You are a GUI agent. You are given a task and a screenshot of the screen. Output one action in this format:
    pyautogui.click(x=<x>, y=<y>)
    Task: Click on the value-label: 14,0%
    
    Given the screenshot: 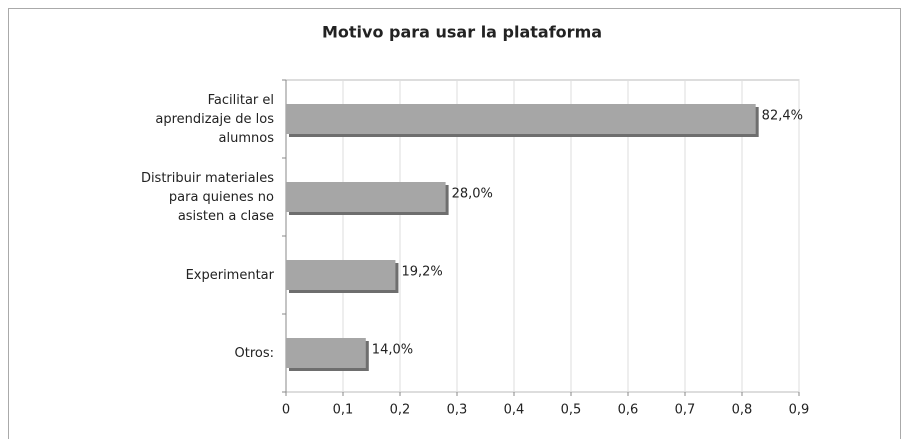 What is the action you would take?
    pyautogui.click(x=392, y=350)
    